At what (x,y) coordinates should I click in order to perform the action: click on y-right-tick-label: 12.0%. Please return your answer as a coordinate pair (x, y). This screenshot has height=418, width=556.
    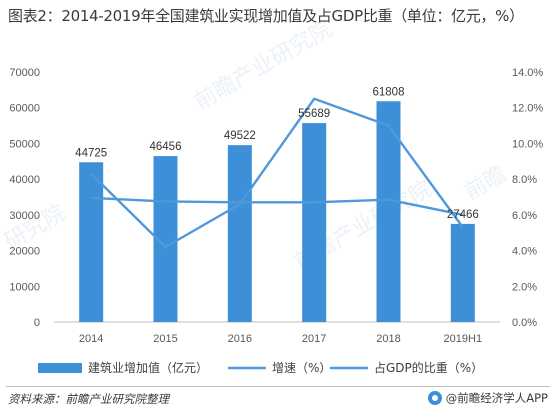
    Looking at the image, I should click on (527, 109).